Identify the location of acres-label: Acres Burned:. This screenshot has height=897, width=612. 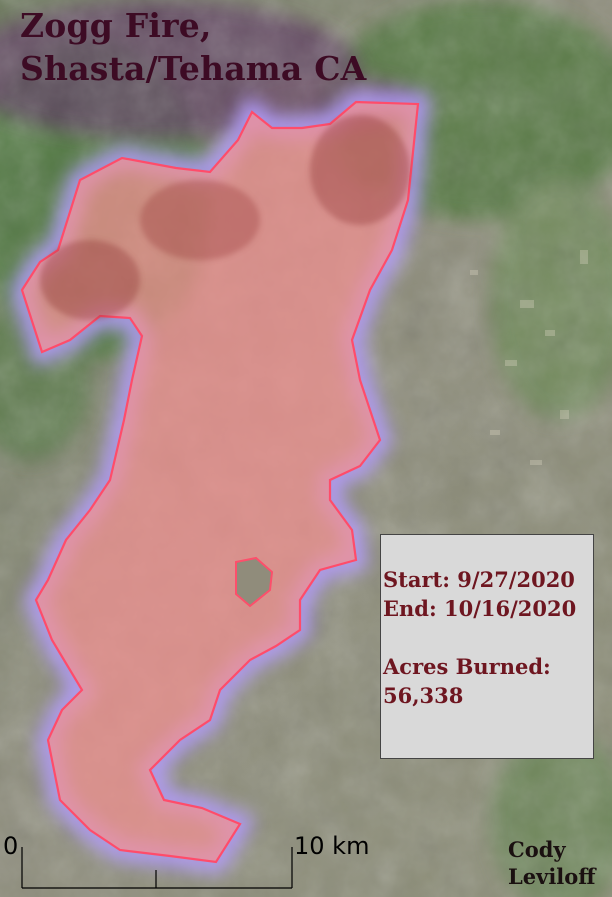
(467, 666).